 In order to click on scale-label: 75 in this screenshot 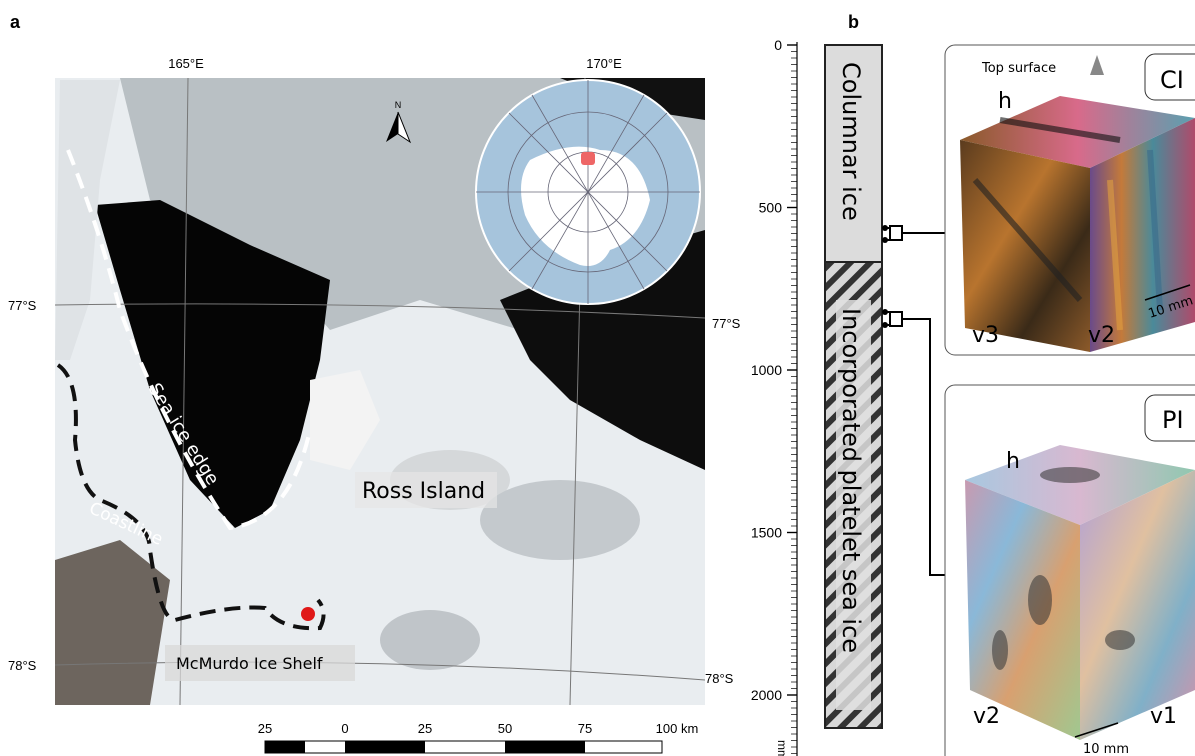, I will do `click(585, 728)`.